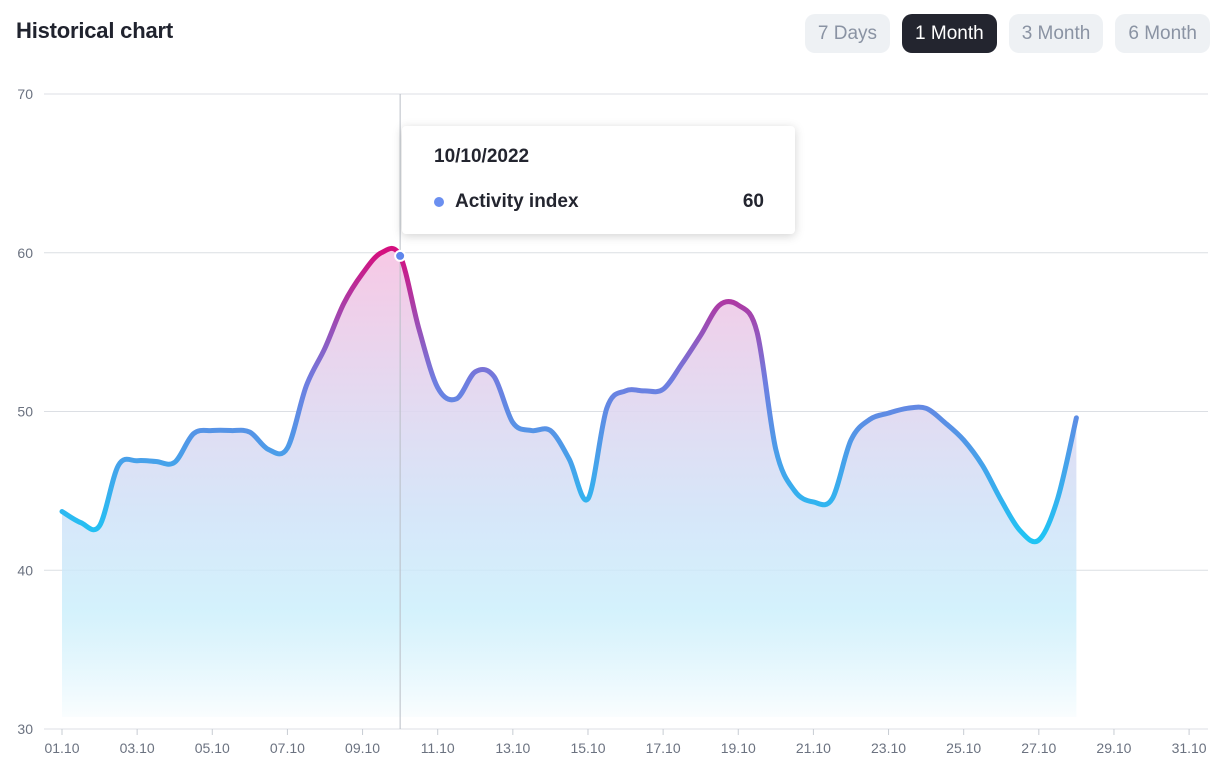 The height and width of the screenshot is (768, 1224). Describe the element at coordinates (587, 748) in the screenshot. I see `x-tick-label: 15.10` at that location.